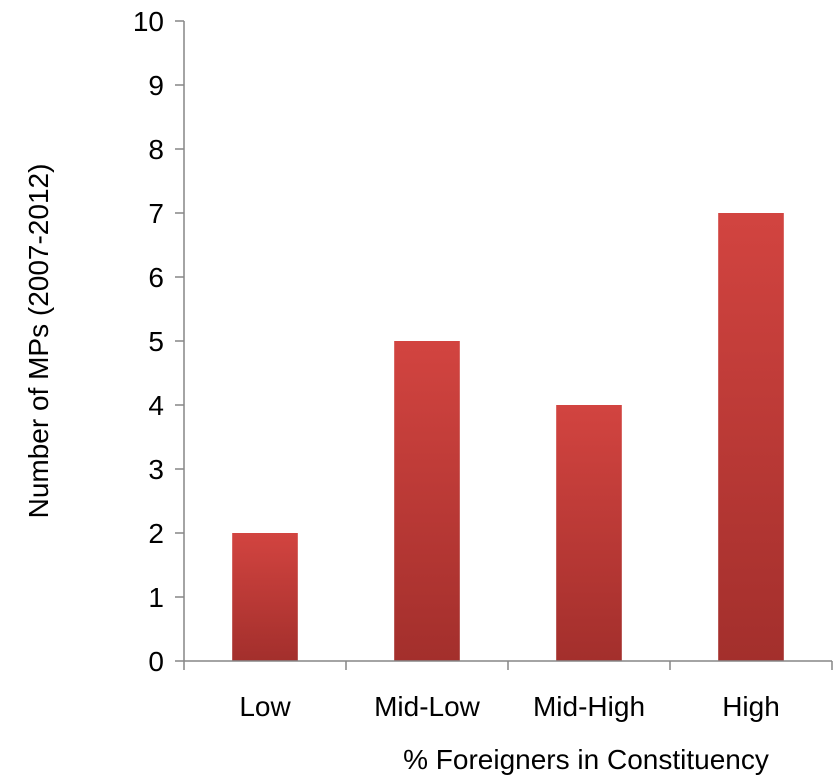 Image resolution: width=838 pixels, height=784 pixels. Describe the element at coordinates (508, 691) in the screenshot. I see `x-axis: Low Mid-Low Mid-High High` at that location.